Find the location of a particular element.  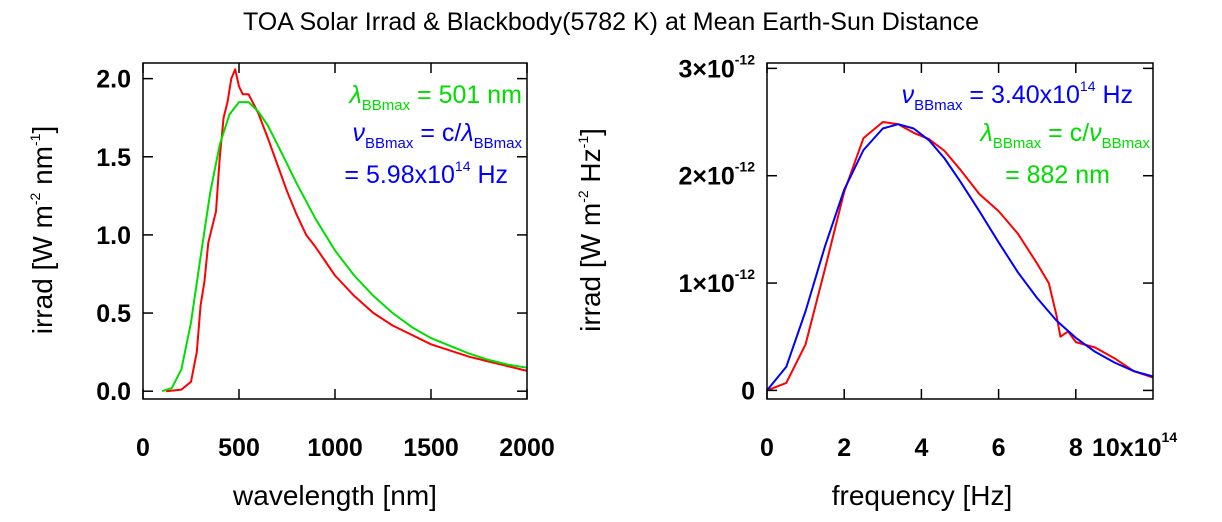

left-x-tick-label: 500 is located at coordinates (239, 448).